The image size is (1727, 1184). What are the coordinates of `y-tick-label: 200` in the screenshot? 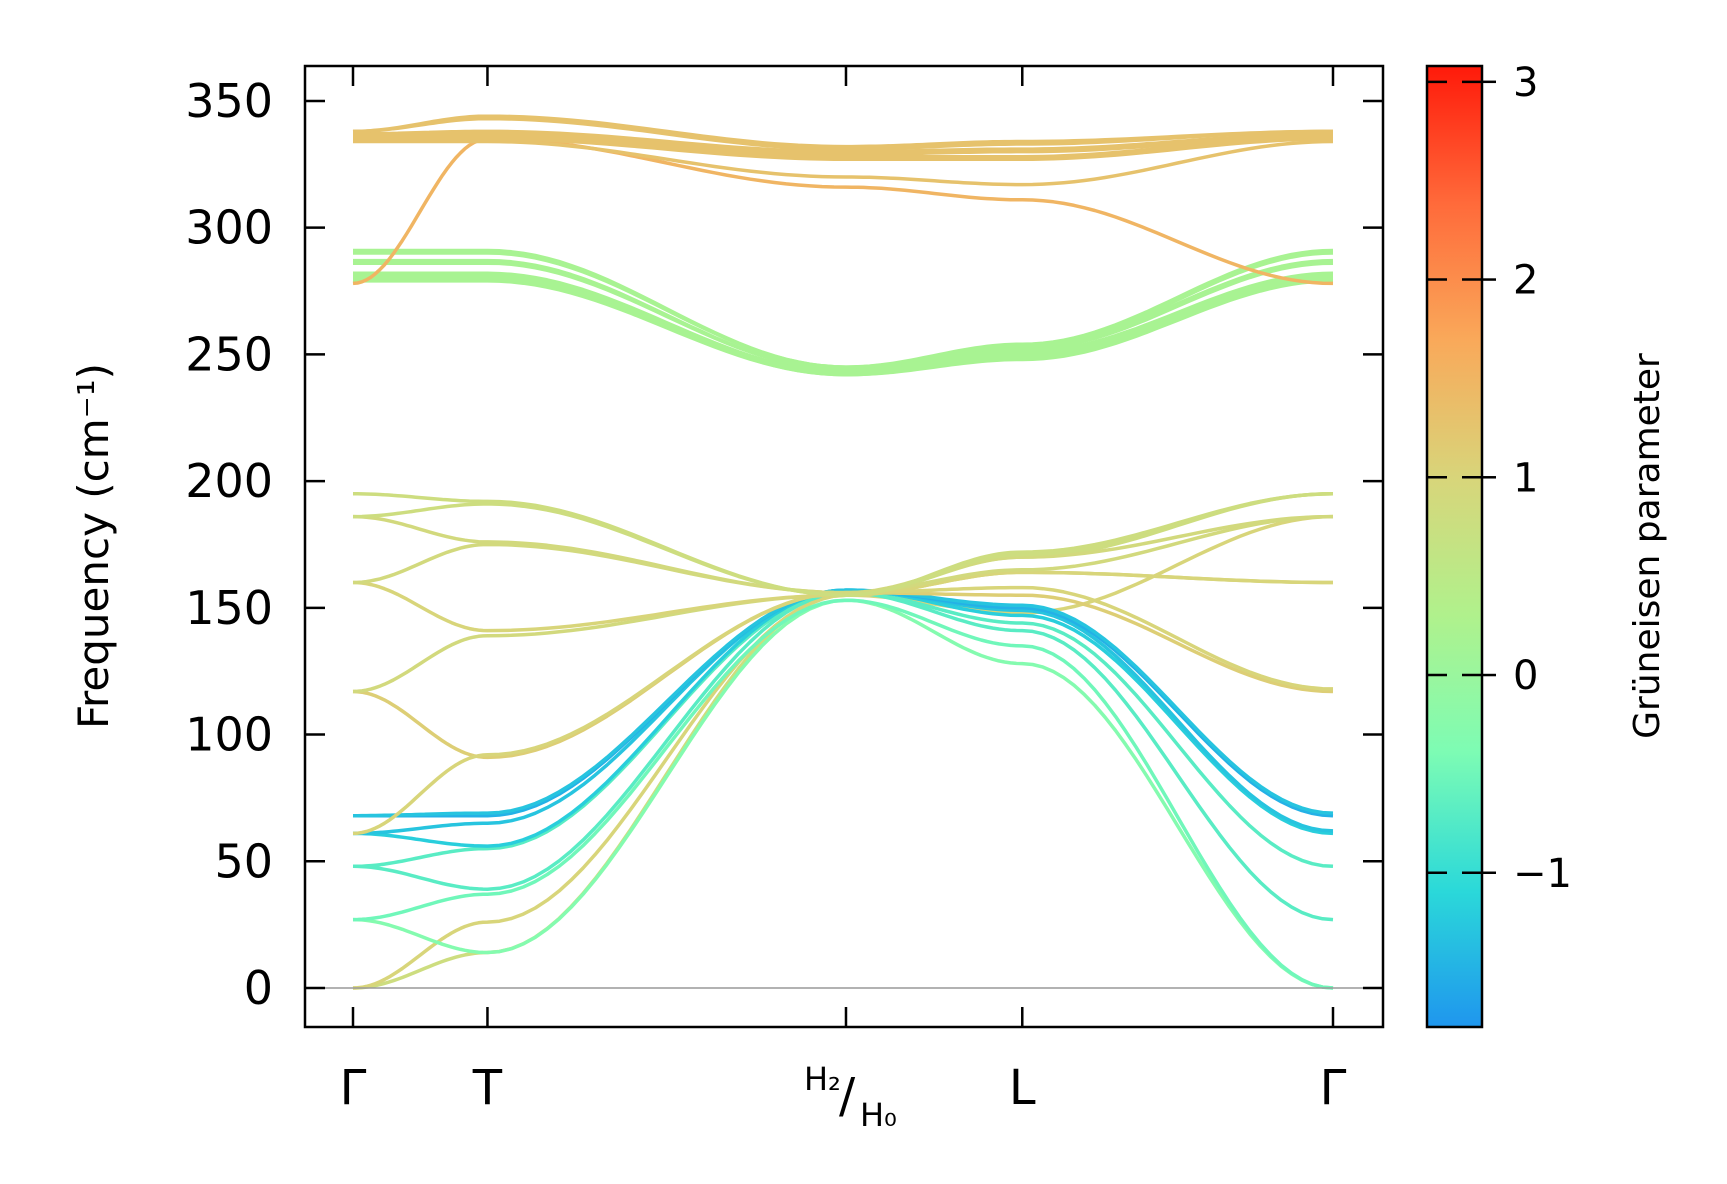 It's located at (229, 481).